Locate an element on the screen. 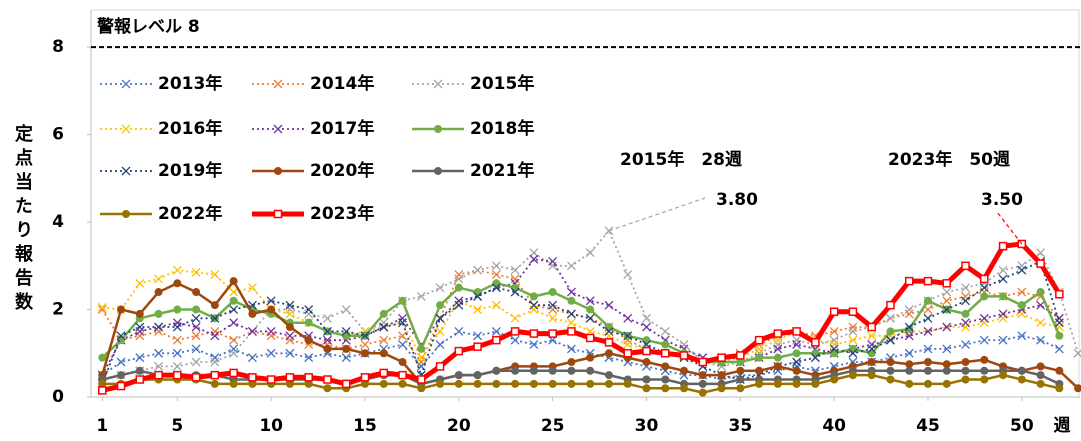  annotation-value: 3.50 is located at coordinates (1002, 200).